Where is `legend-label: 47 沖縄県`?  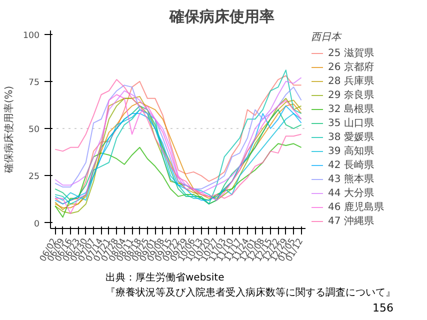 legend-label: 47 沖縄県 is located at coordinates (351, 221).